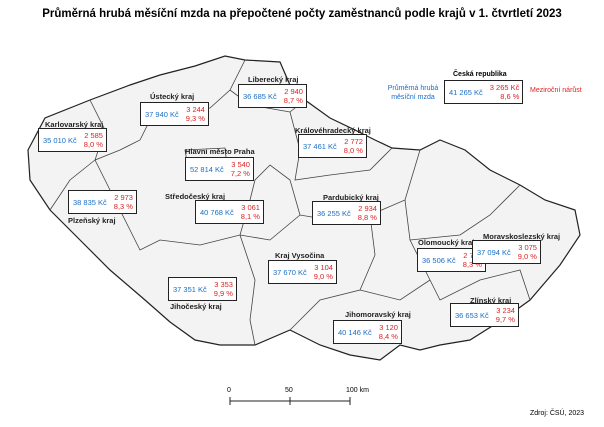 The height and width of the screenshot is (427, 604). I want to click on region-percent: 8,1 %, so click(250, 216).